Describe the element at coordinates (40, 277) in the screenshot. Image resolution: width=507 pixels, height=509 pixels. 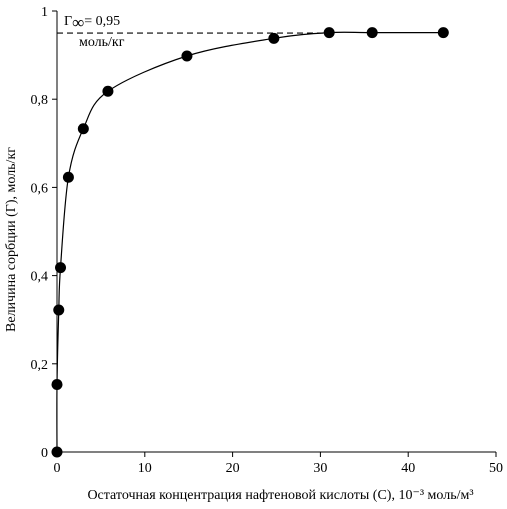
I see `y-tick-label: 0,4` at that location.